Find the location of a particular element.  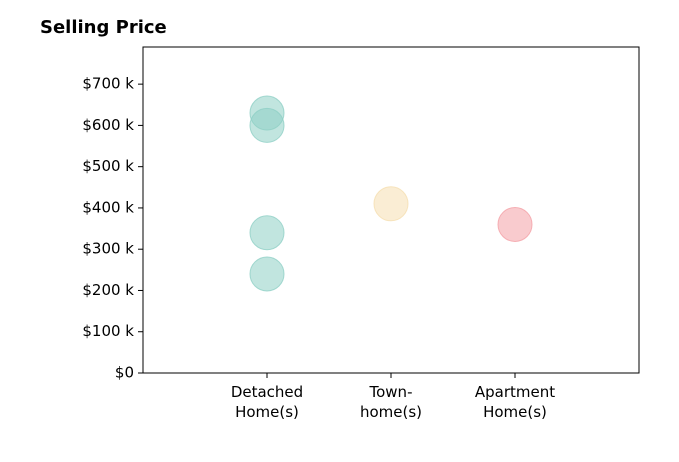

y-tick-label: $500 k is located at coordinates (108, 166).